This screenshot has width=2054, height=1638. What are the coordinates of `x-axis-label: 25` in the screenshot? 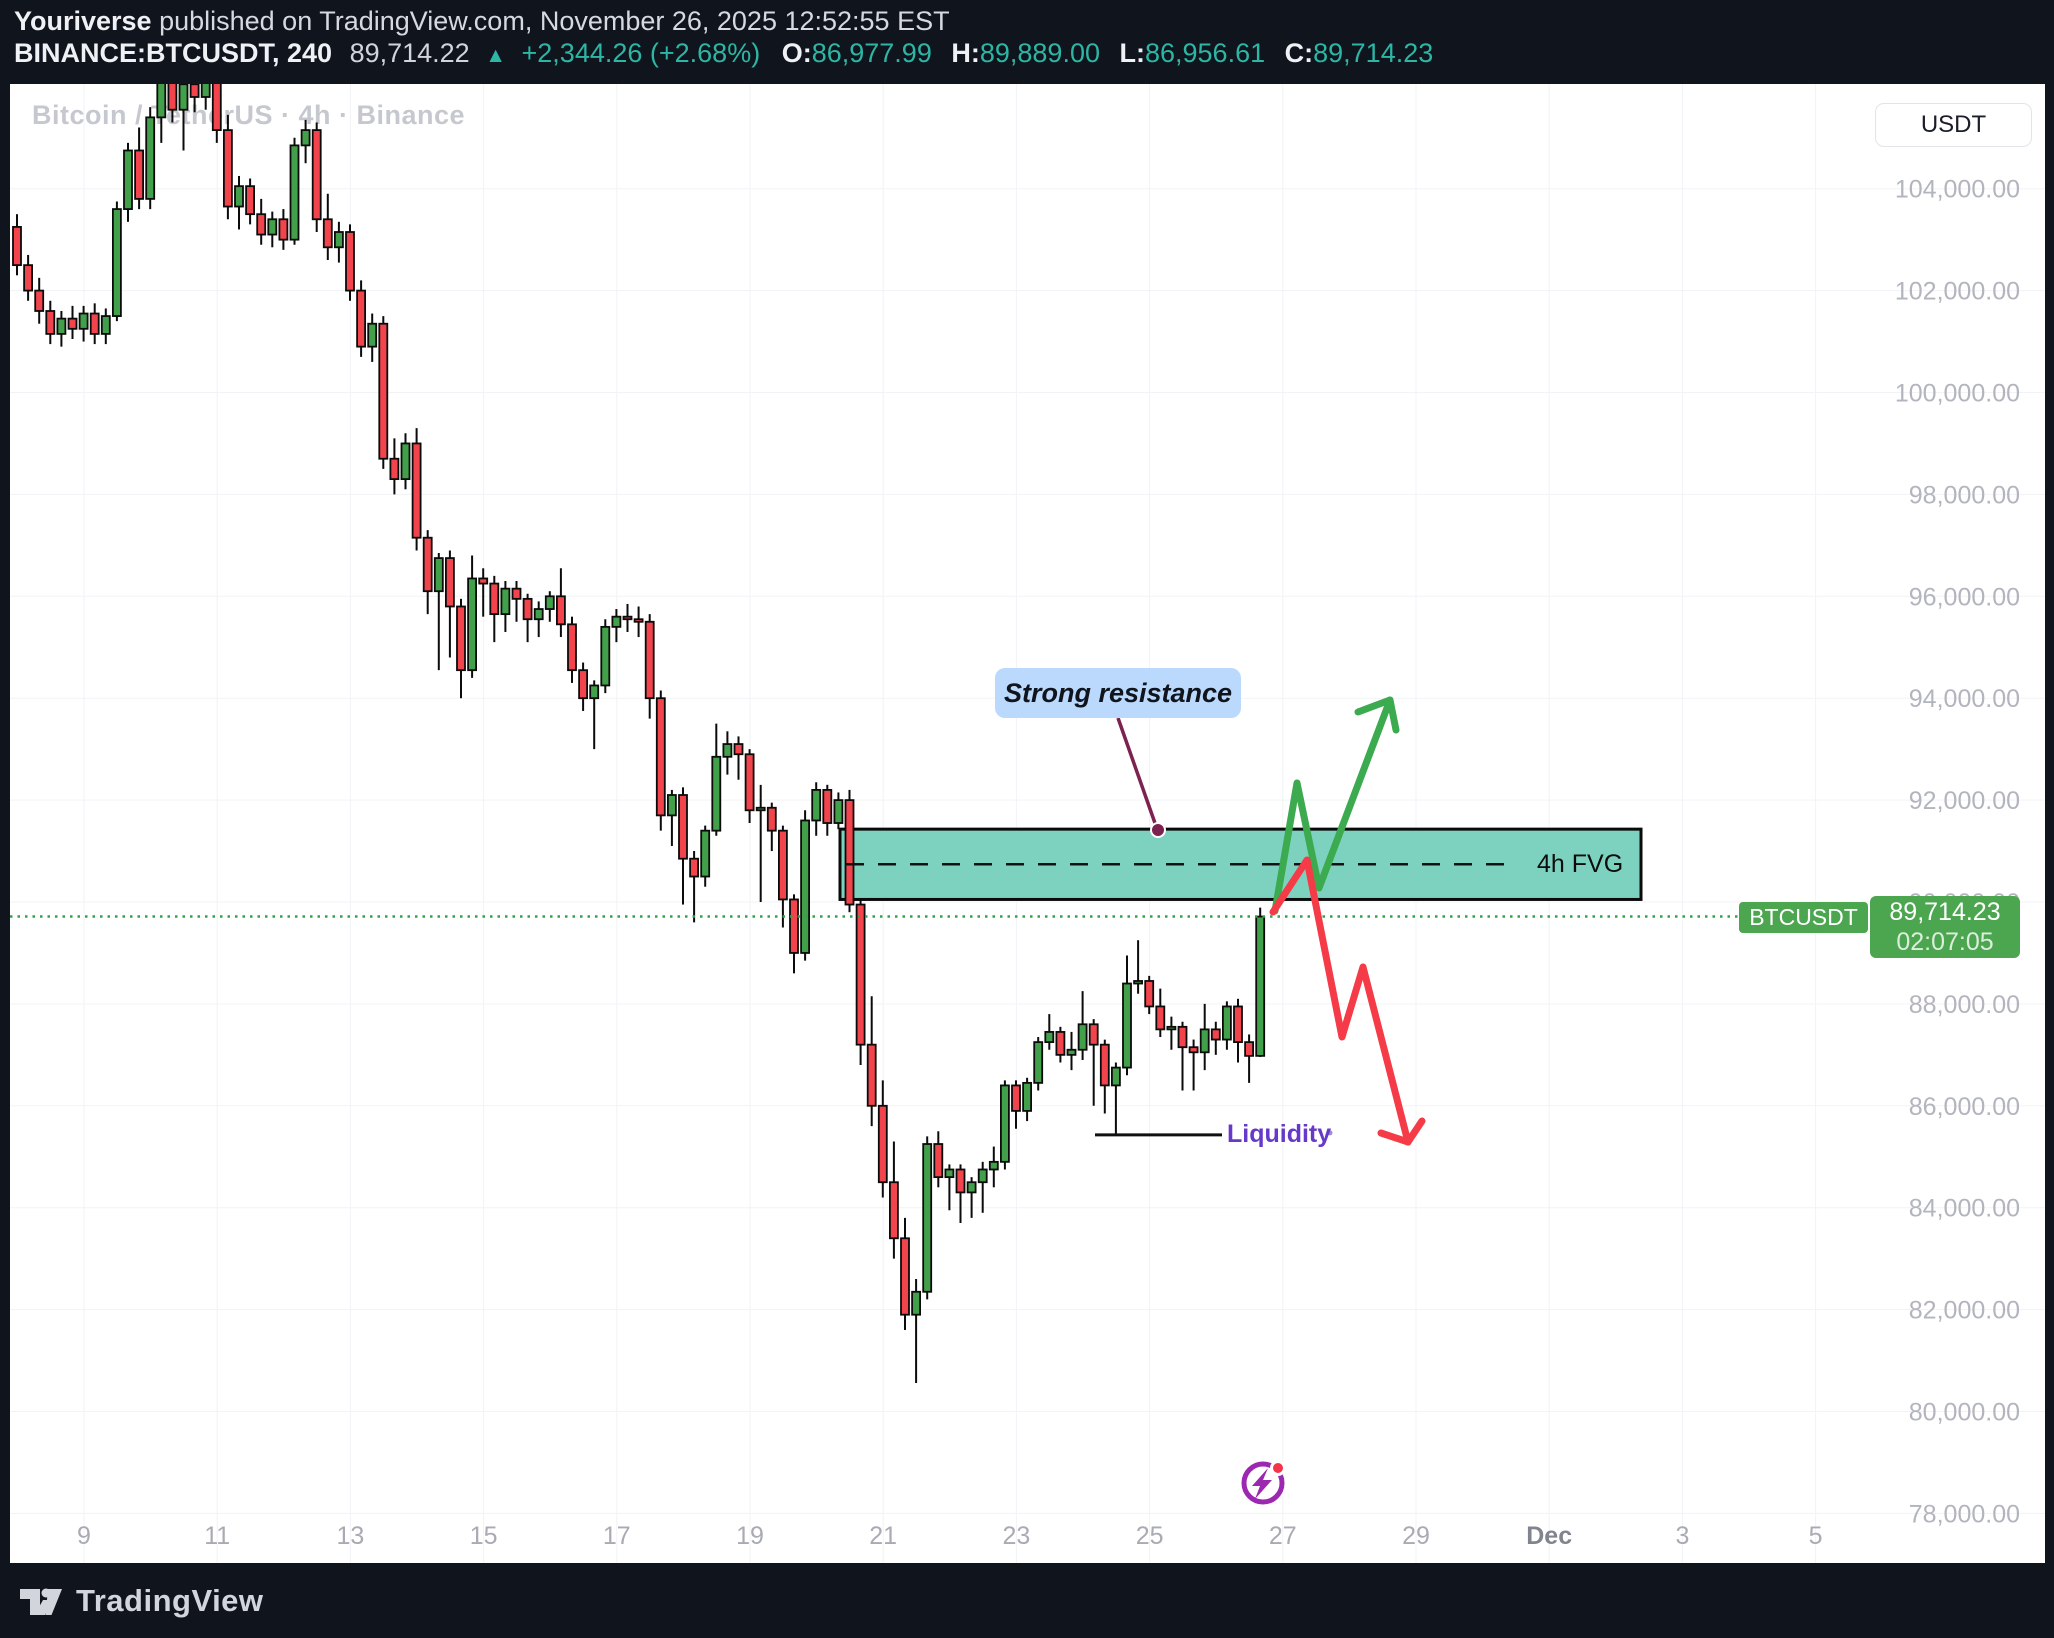 It's located at (1150, 1536).